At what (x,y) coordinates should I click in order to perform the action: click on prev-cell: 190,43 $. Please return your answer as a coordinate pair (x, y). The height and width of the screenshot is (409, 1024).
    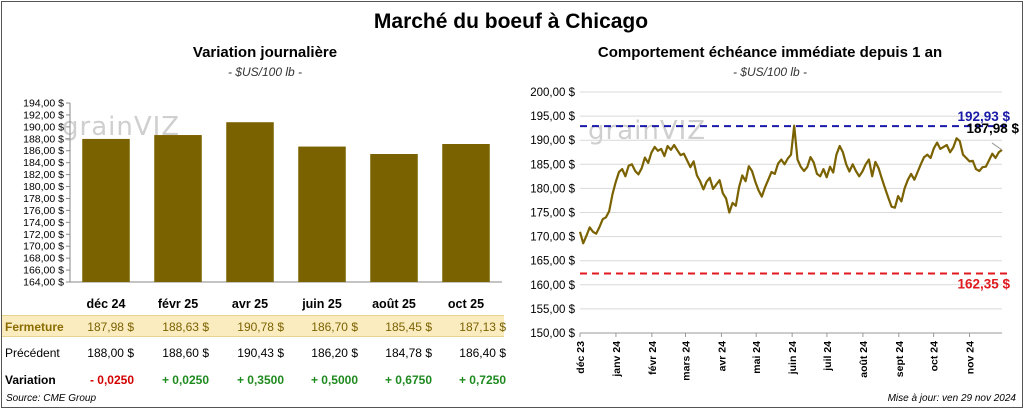
    Looking at the image, I should click on (260, 353).